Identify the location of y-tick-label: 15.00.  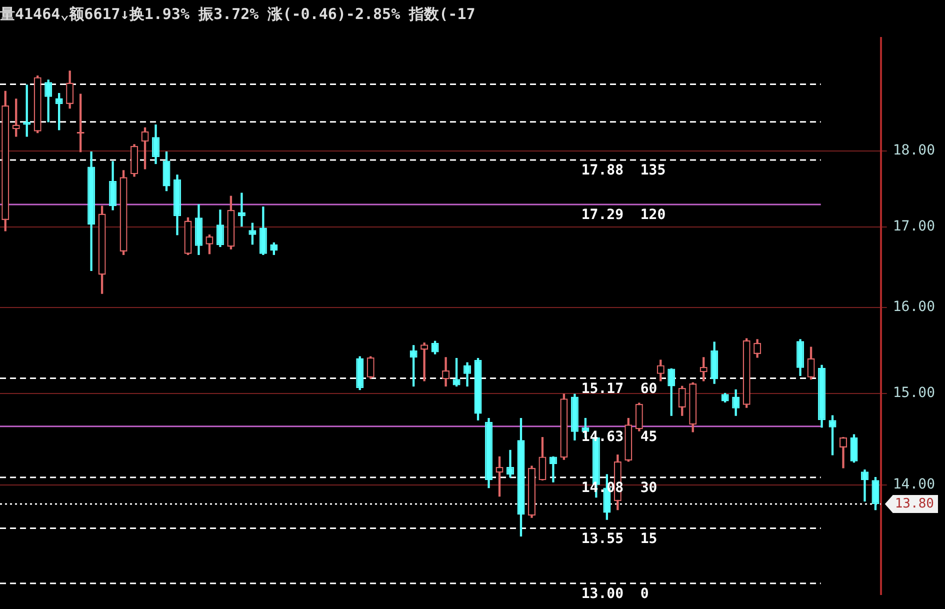
(914, 392).